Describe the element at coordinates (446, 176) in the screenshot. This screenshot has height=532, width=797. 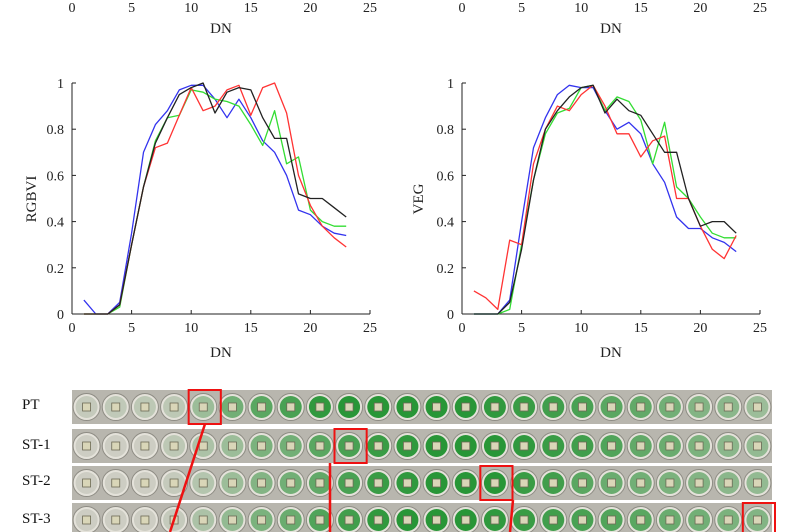
I see `veg-ytick-label: 0.6` at that location.